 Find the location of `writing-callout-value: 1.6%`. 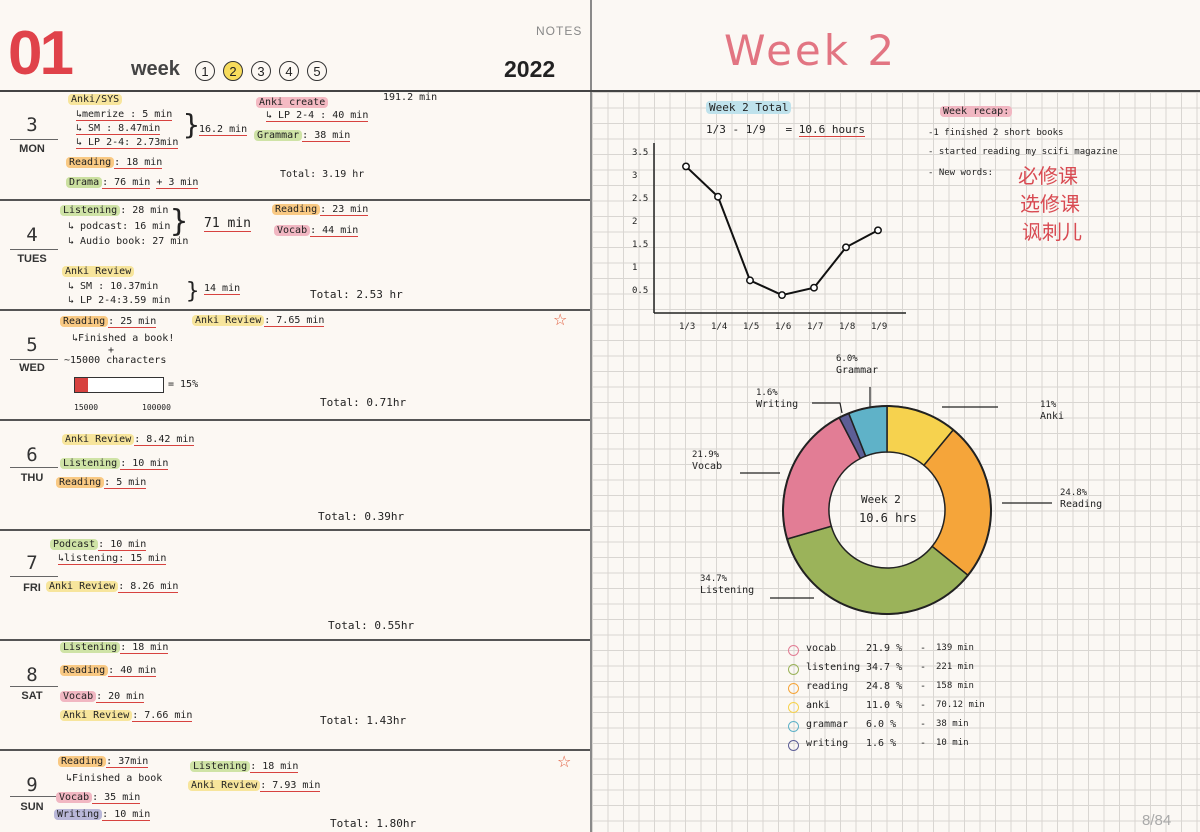

writing-callout-value: 1.6% is located at coordinates (767, 393).